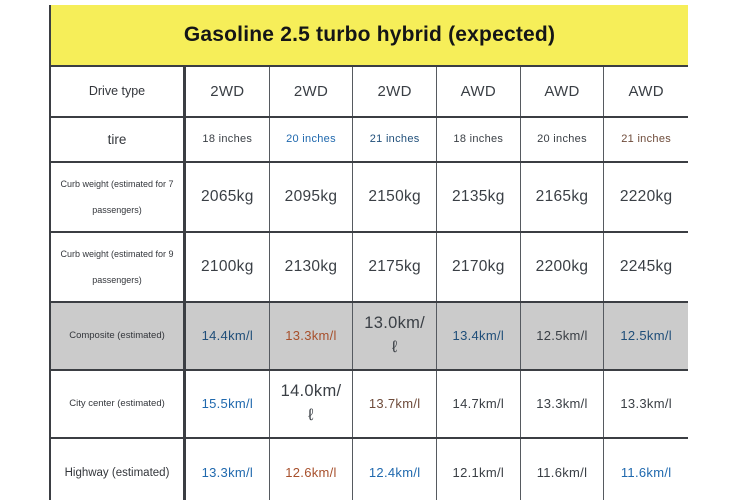  I want to click on row-label-city-center: City center (estimated), so click(118, 404).